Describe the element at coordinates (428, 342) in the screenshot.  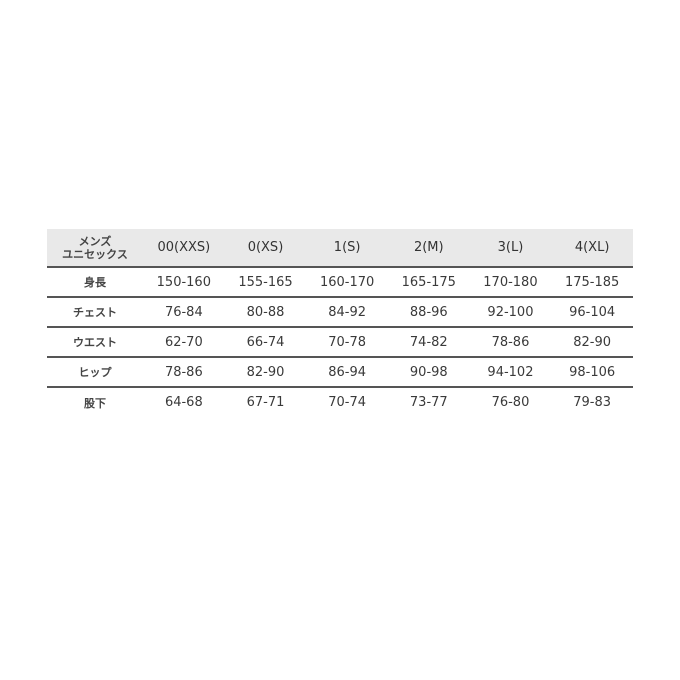
I see `table-cell: 74-82` at that location.